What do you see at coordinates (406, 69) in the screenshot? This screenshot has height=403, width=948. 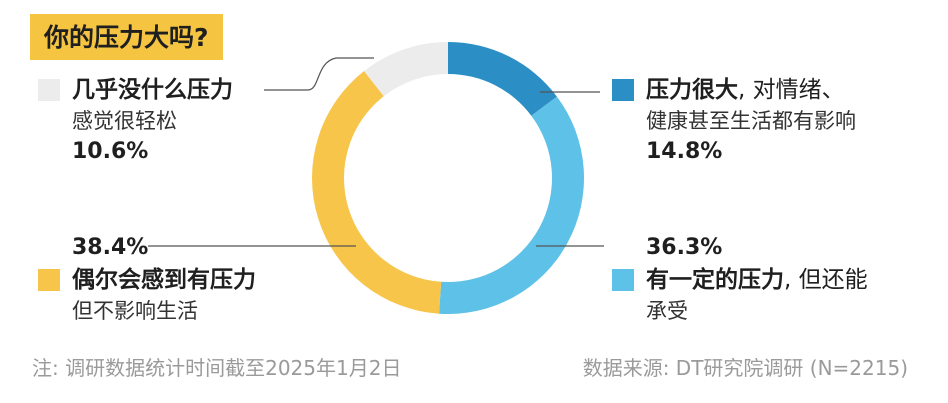 I see `slice-low-pressure` at bounding box center [406, 69].